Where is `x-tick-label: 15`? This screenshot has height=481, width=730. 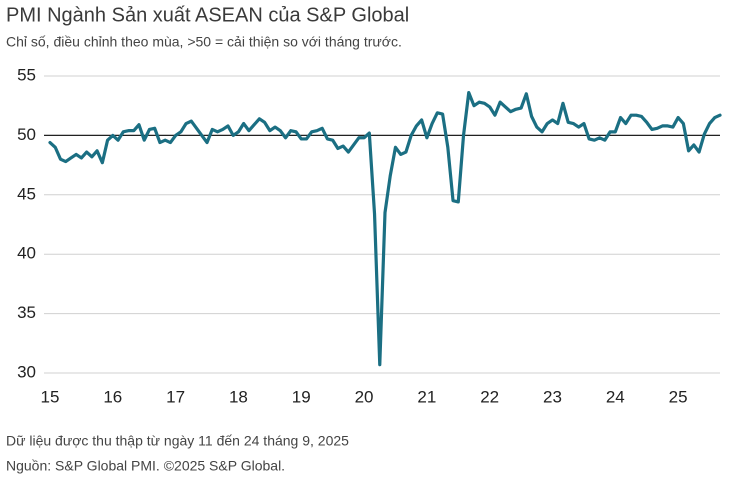 x-tick-label: 15 is located at coordinates (50, 396).